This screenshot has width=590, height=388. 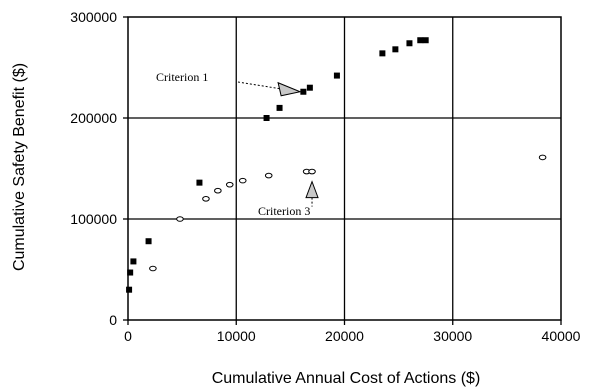 I want to click on y-tick-label: 100000, so click(x=93, y=219).